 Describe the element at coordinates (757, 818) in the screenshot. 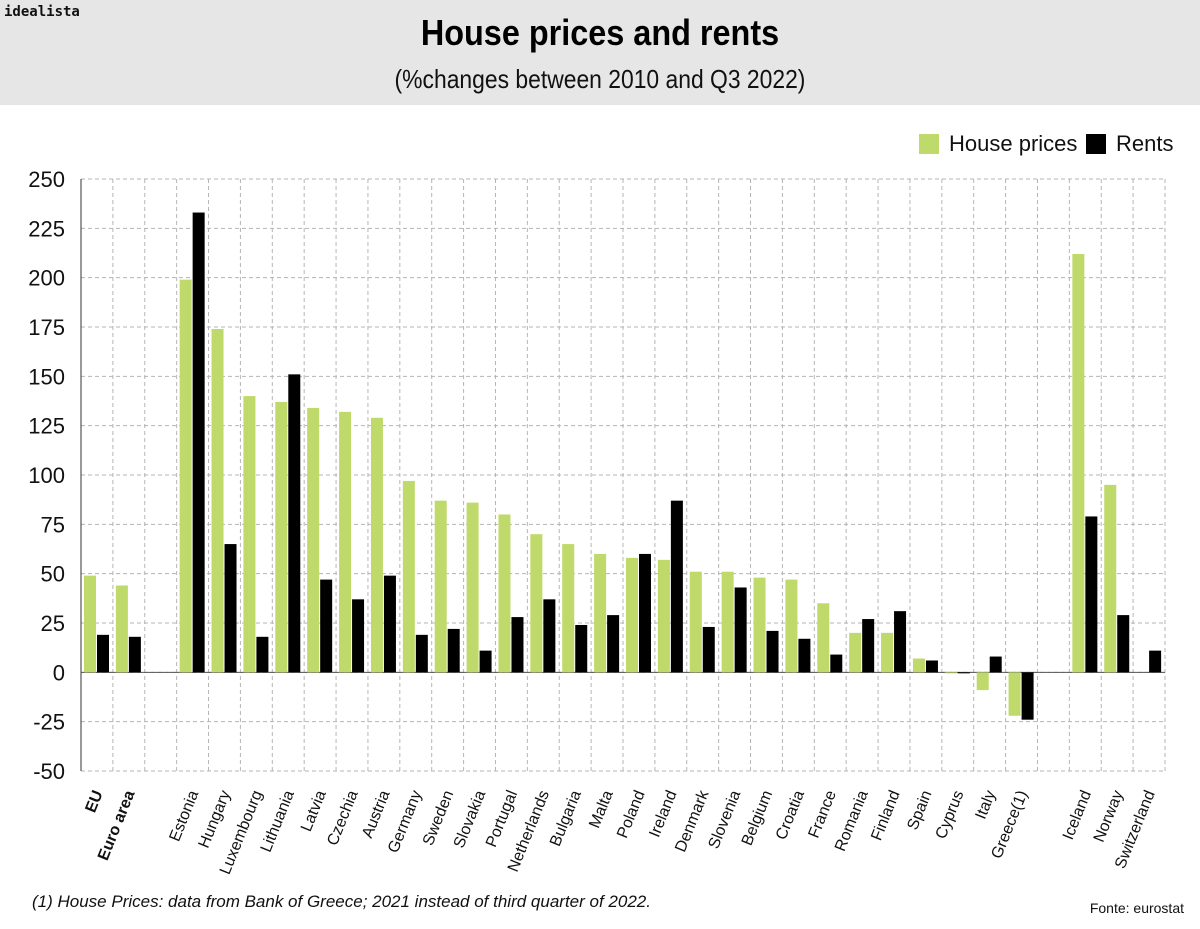

I see `x-category-label: Belgium` at that location.